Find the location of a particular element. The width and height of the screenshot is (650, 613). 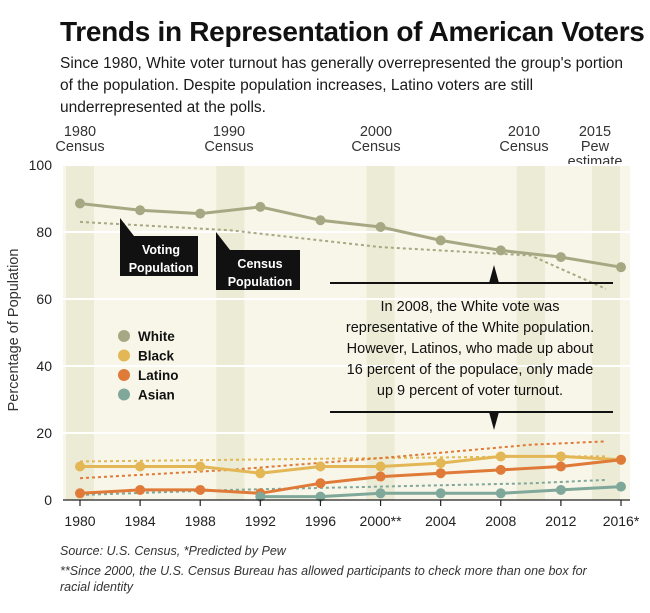

data-point-asian-2000 is located at coordinates (380, 493).